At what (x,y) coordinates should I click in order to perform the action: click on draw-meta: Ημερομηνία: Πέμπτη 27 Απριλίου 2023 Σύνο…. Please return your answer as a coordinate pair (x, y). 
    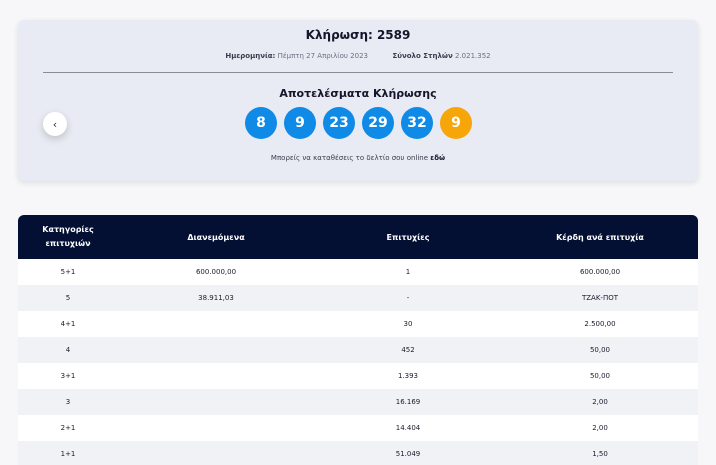
    Looking at the image, I should click on (358, 56).